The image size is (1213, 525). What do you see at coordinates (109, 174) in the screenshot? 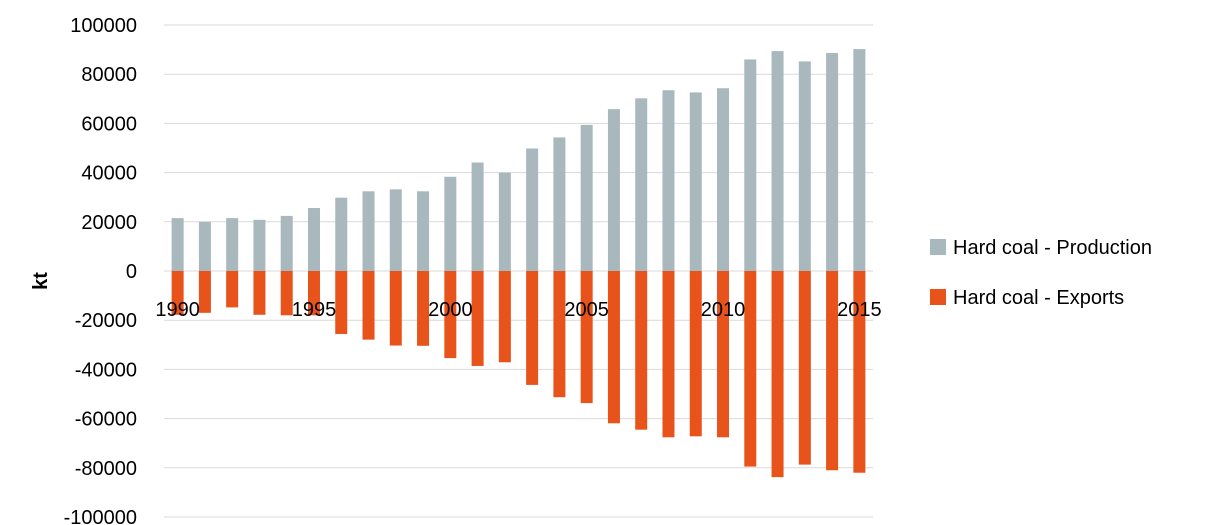
I see `y-tick-label: 40000` at bounding box center [109, 174].